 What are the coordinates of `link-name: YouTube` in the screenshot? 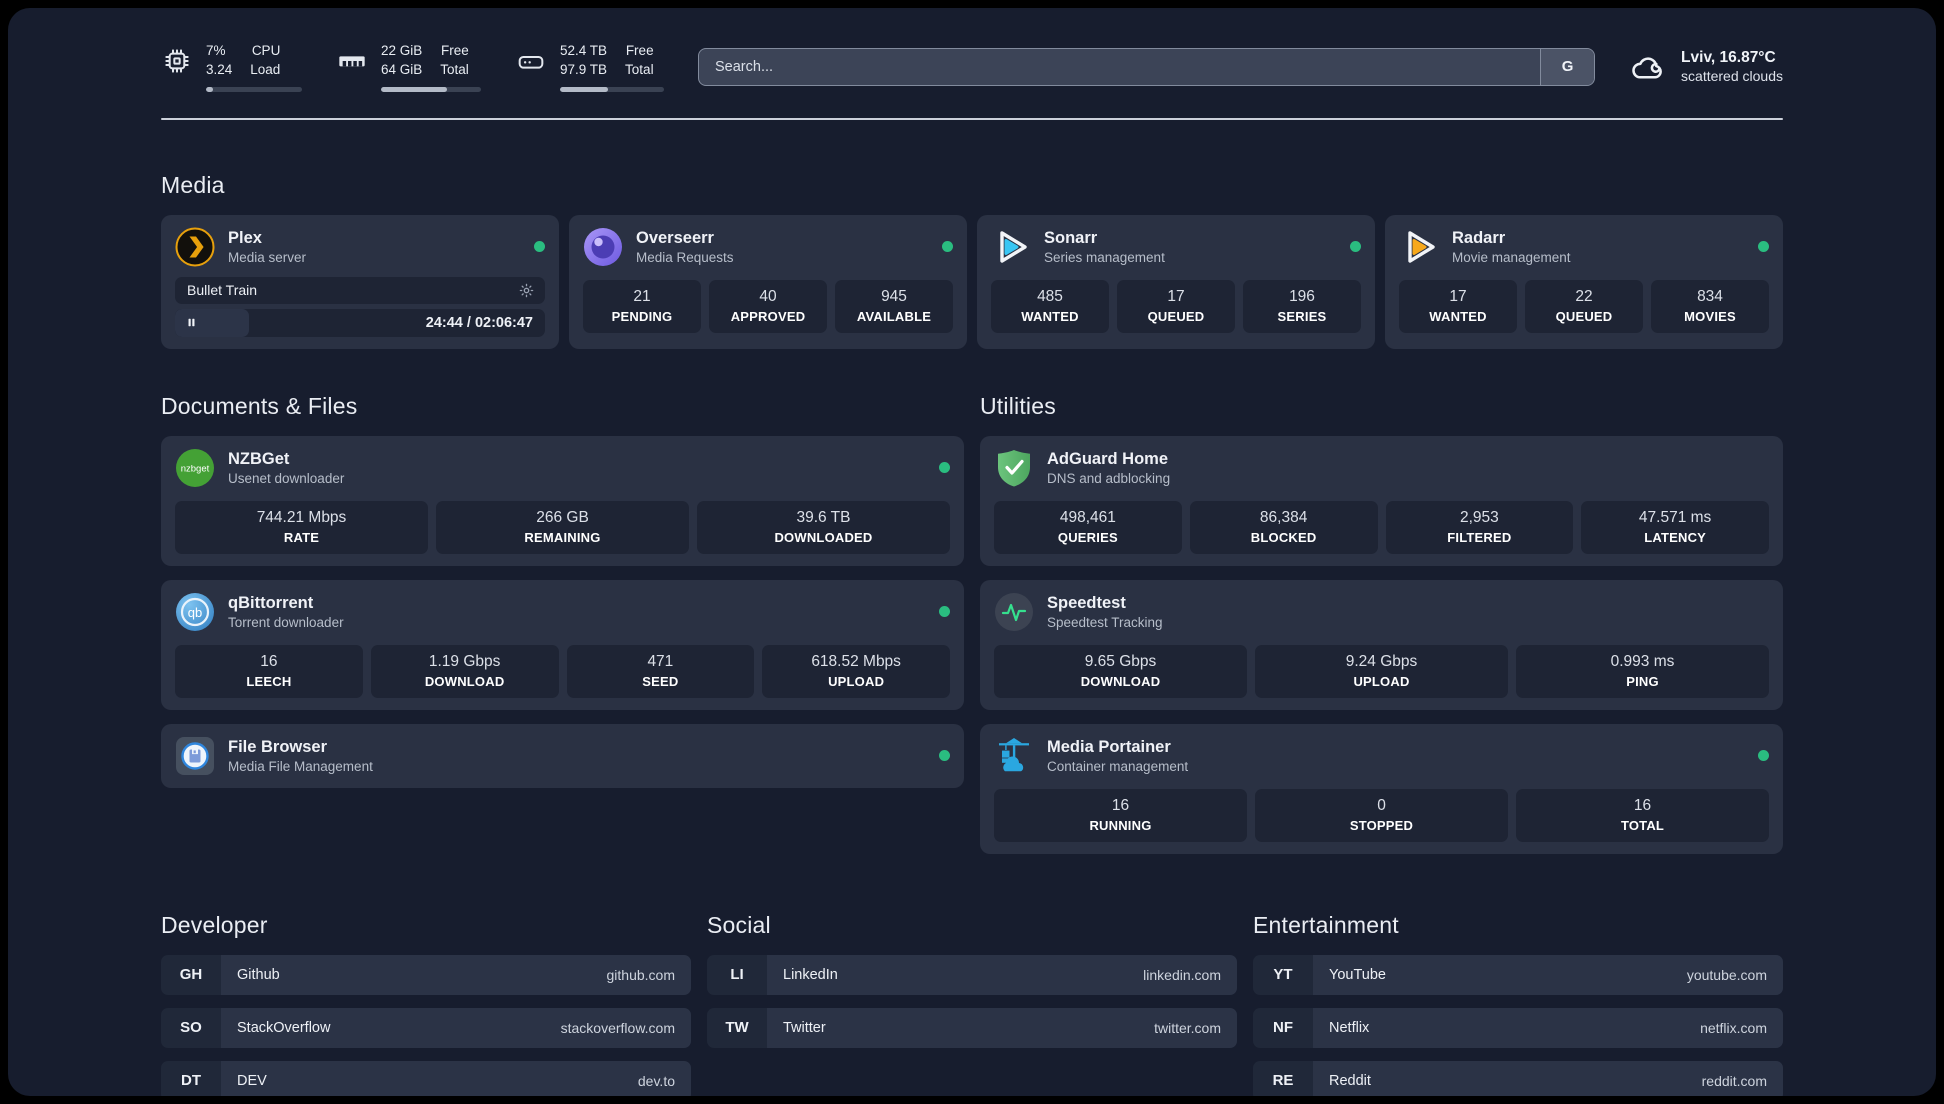 It's located at (1357, 974).